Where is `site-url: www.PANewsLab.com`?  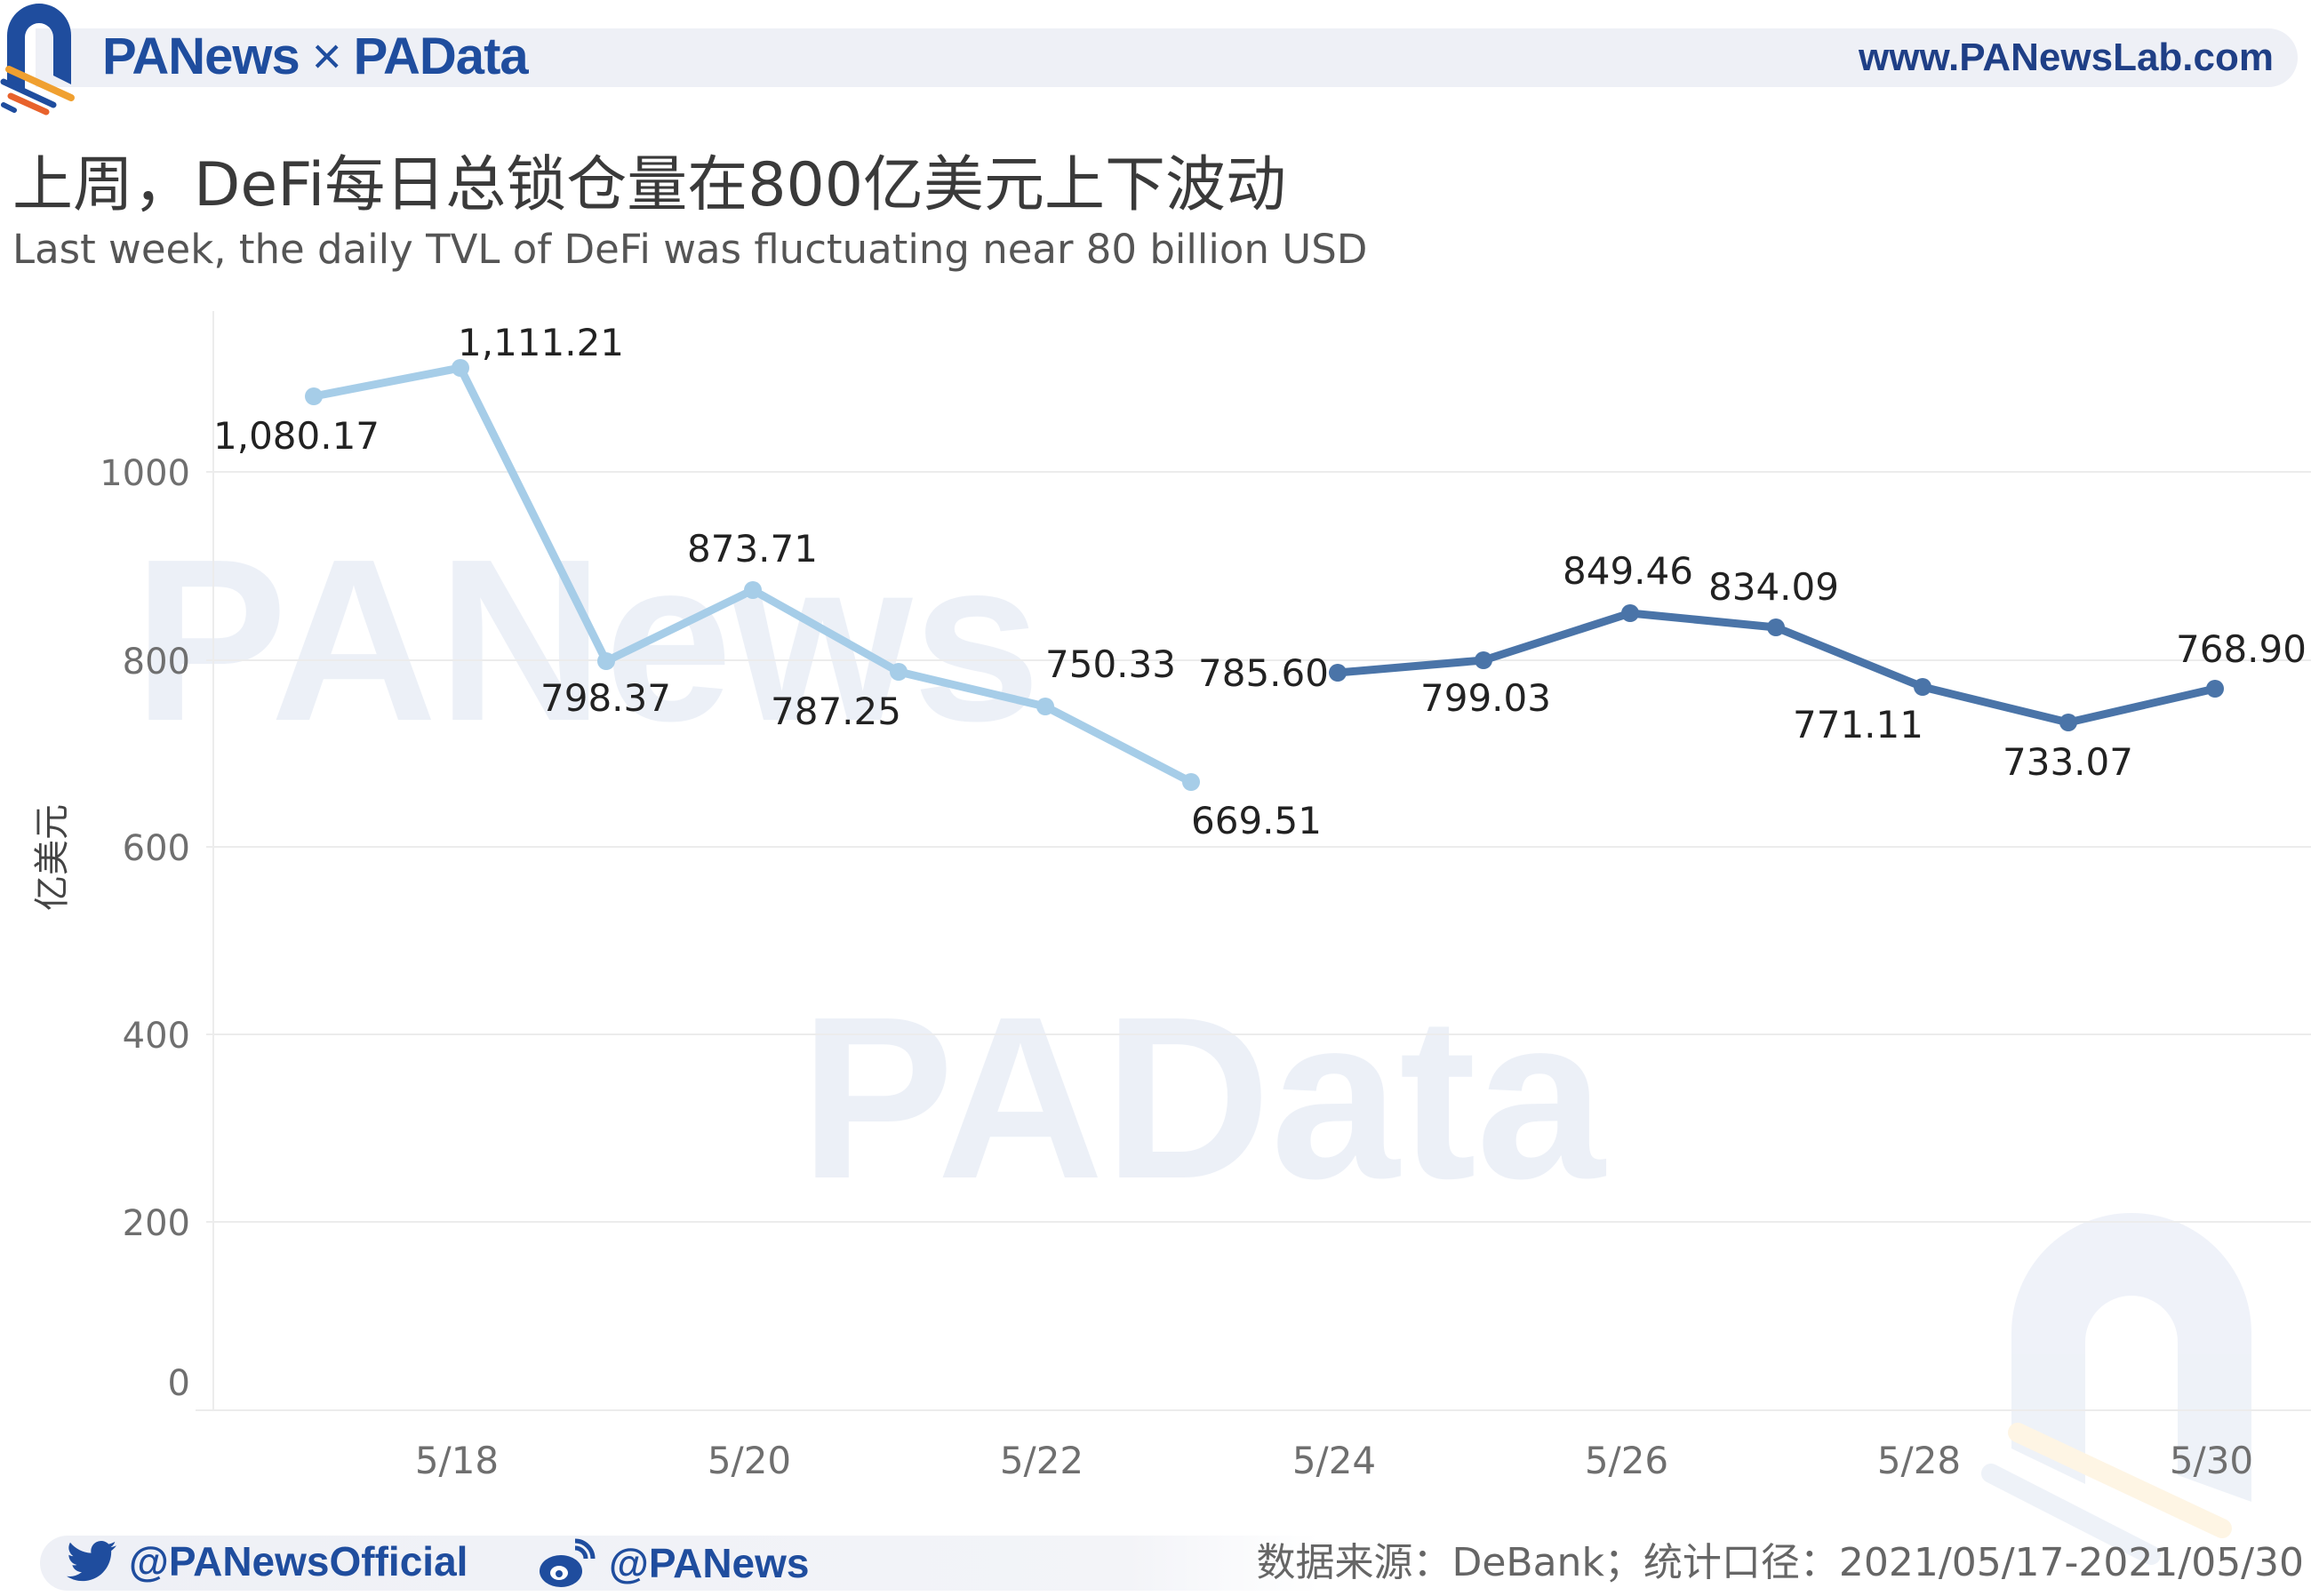 site-url: www.PANewsLab.com is located at coordinates (2066, 58).